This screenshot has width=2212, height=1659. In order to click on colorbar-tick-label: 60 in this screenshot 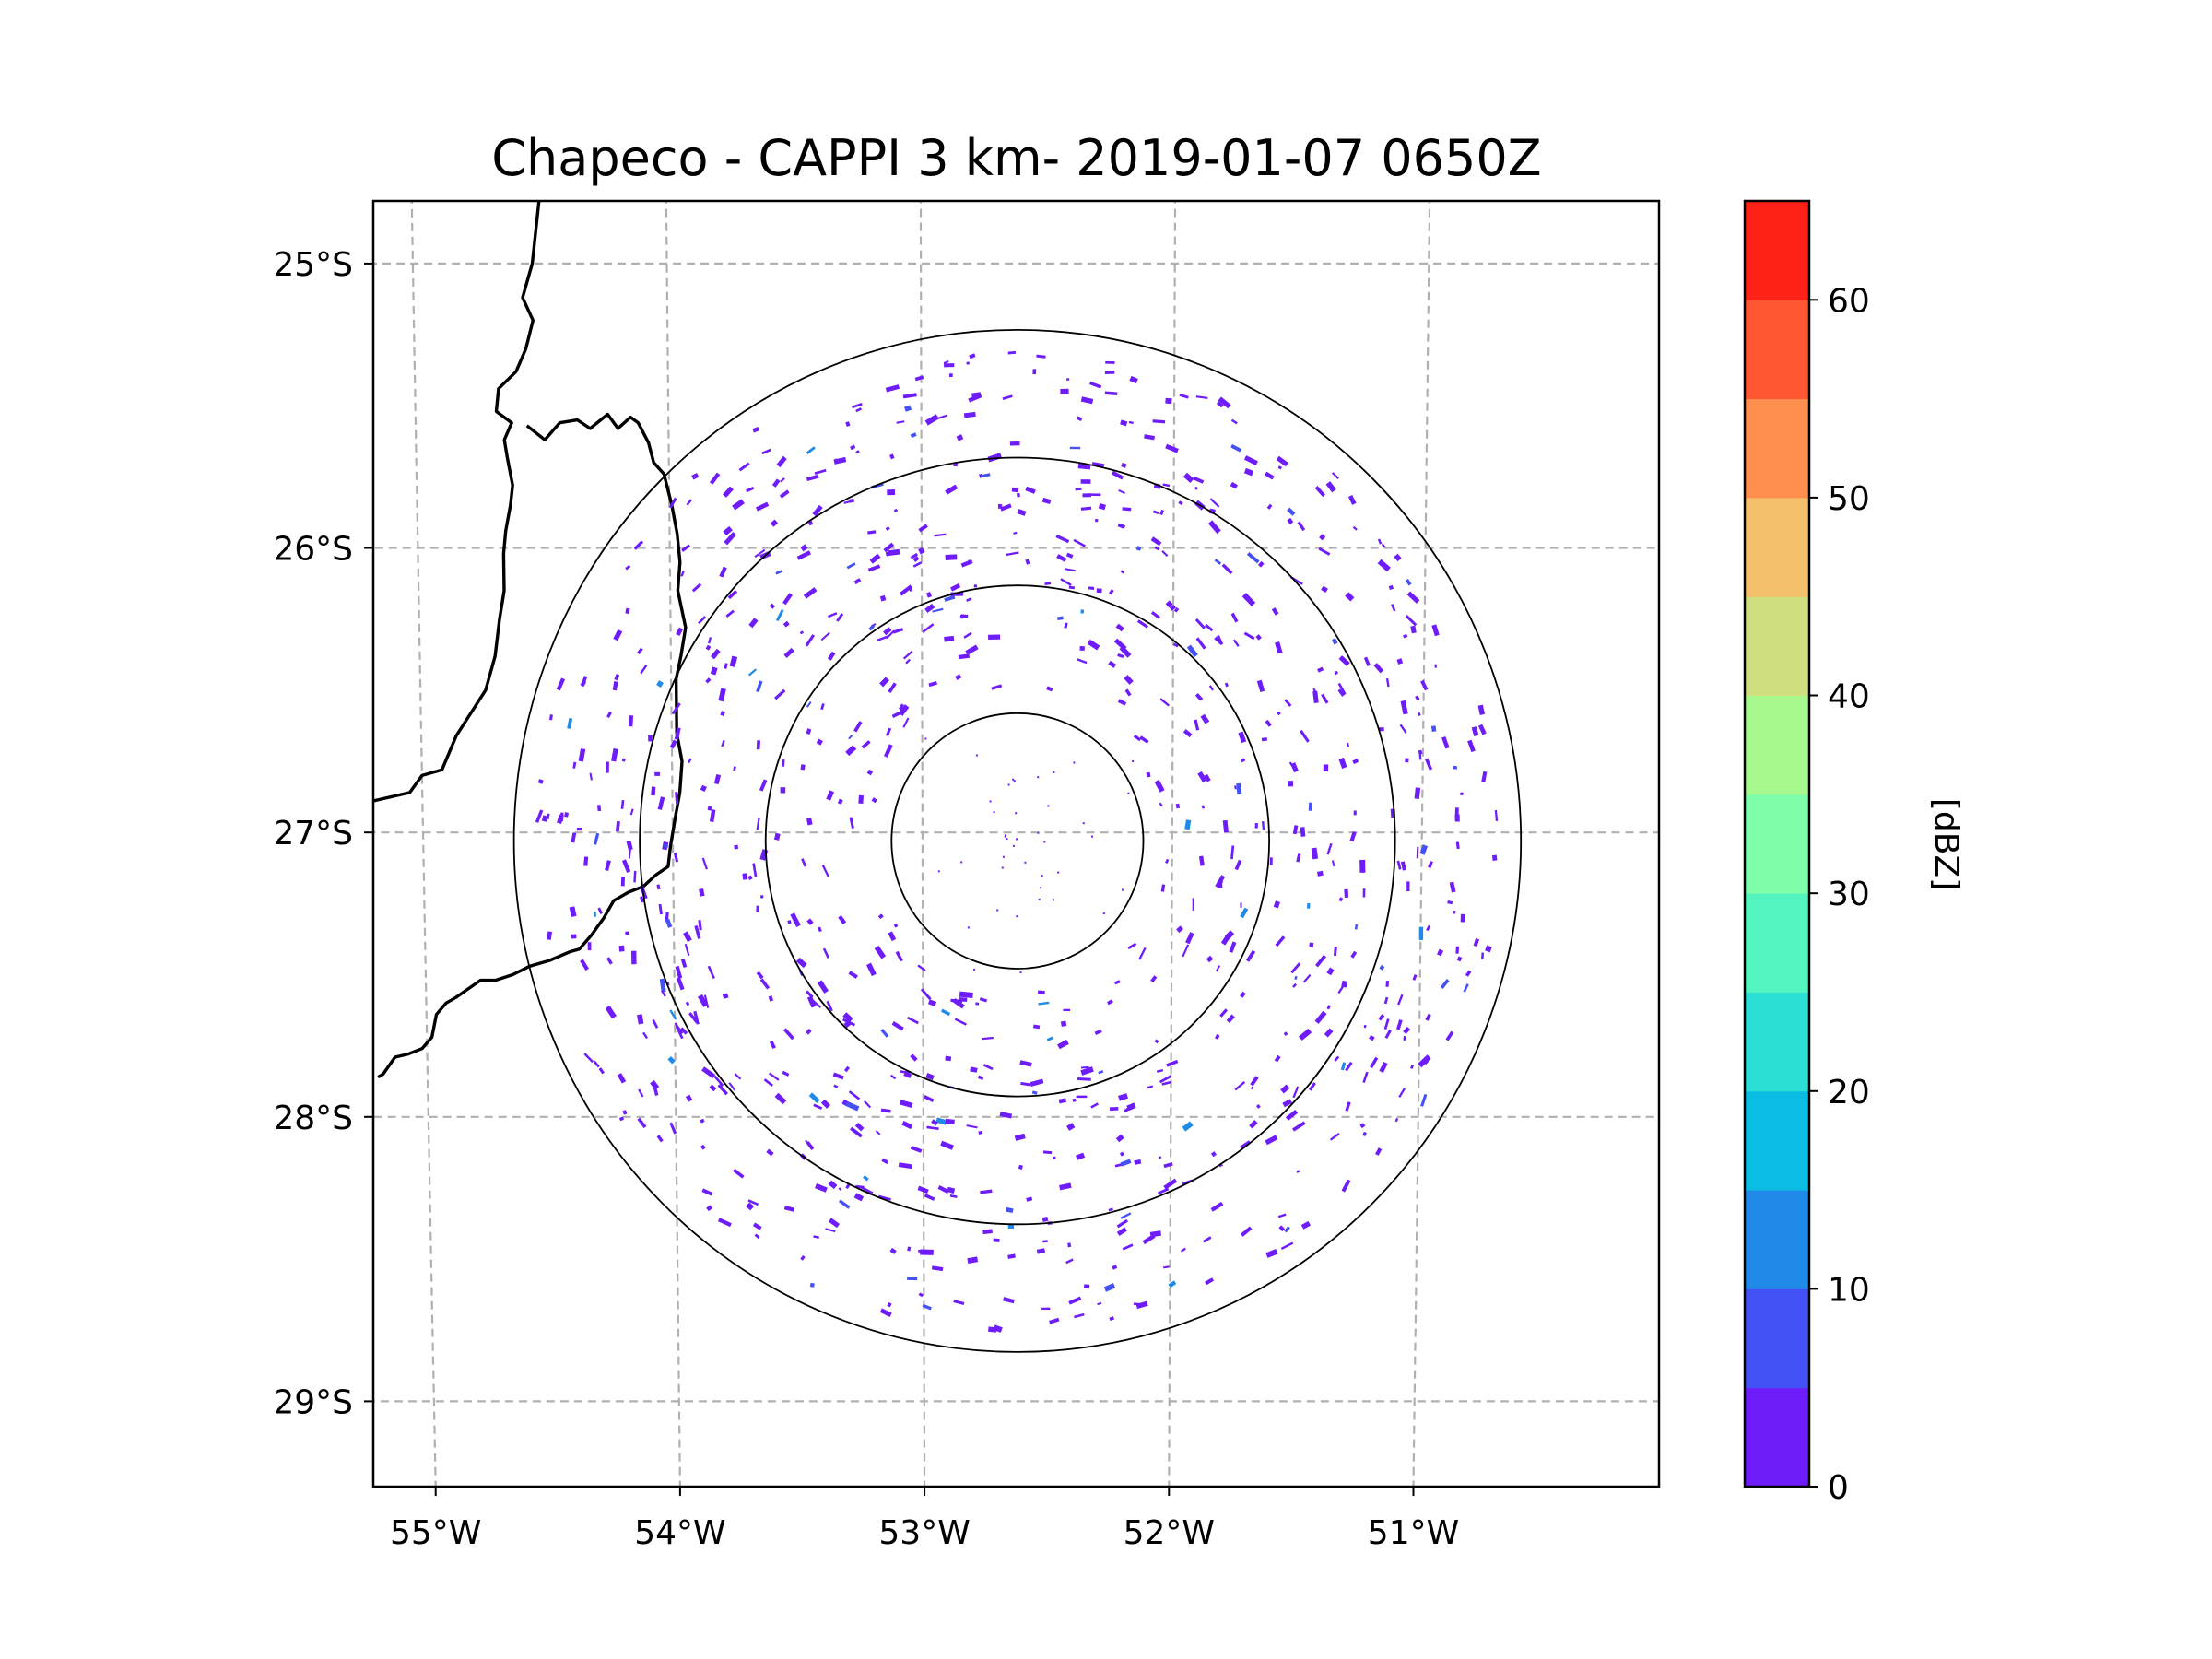, I will do `click(1849, 301)`.